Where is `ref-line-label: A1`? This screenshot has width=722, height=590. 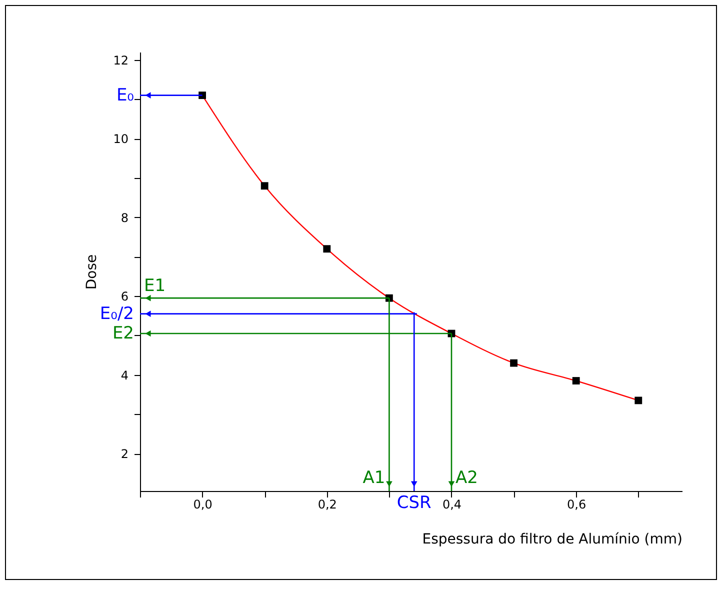
ref-line-label: A1 is located at coordinates (374, 478).